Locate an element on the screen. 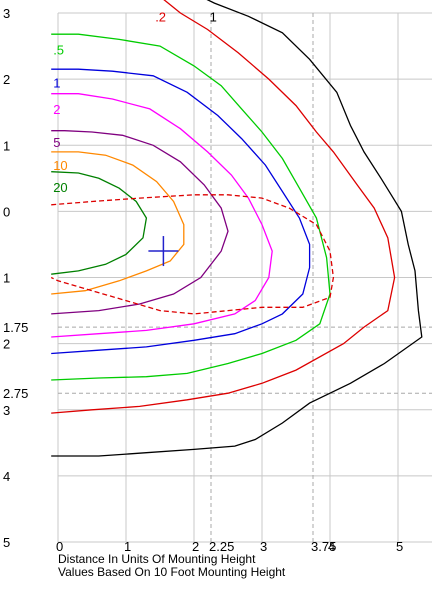 The height and width of the screenshot is (594, 438). contour-label: 5 is located at coordinates (56, 142).